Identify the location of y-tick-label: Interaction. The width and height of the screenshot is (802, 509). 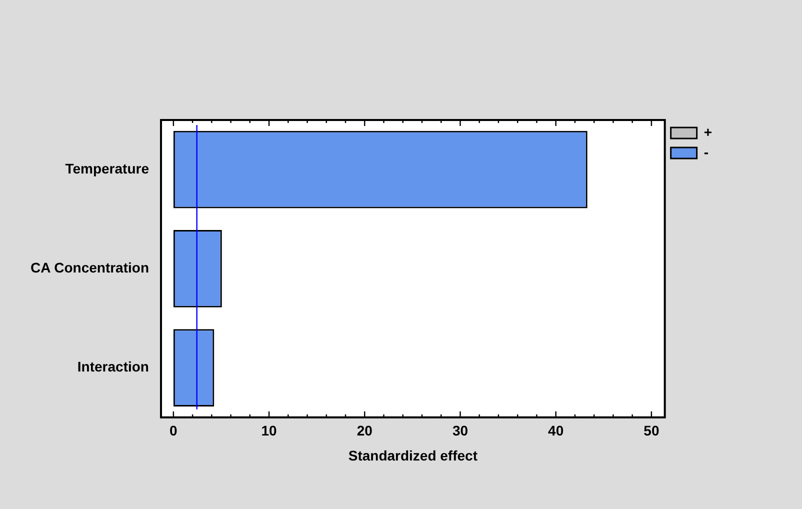
(113, 366).